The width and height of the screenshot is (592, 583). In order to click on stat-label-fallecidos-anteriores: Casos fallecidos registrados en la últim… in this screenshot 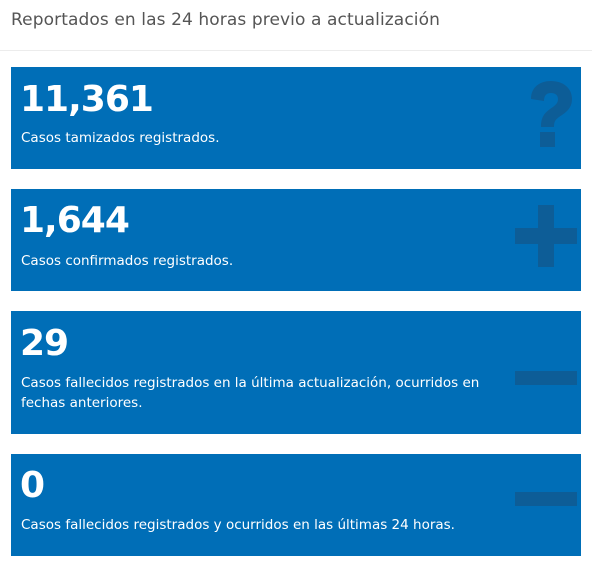, I will do `click(250, 393)`.